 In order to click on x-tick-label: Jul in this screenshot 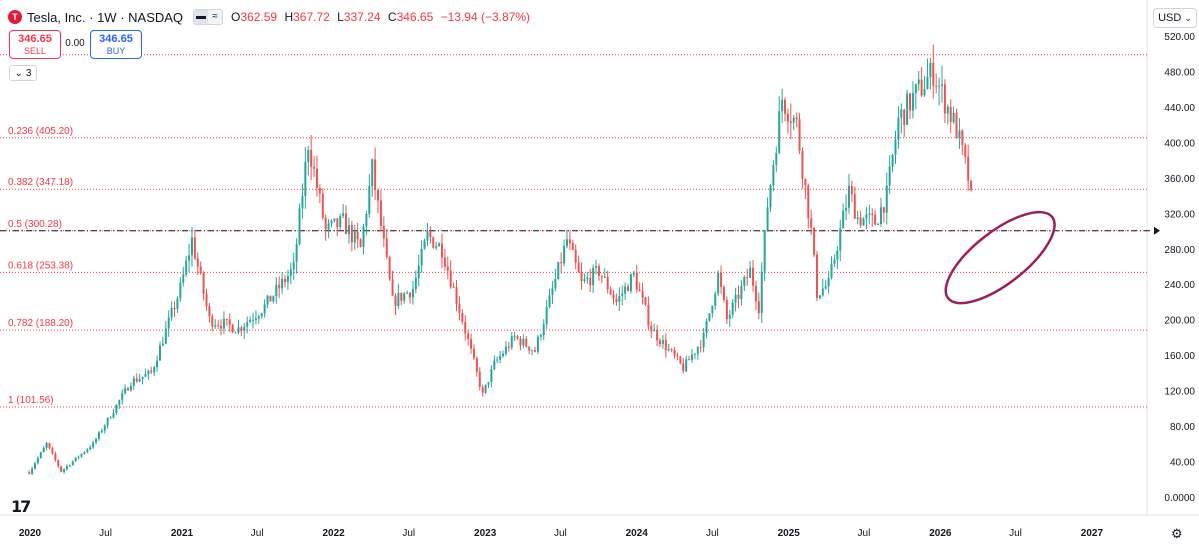, I will do `click(1015, 533)`.